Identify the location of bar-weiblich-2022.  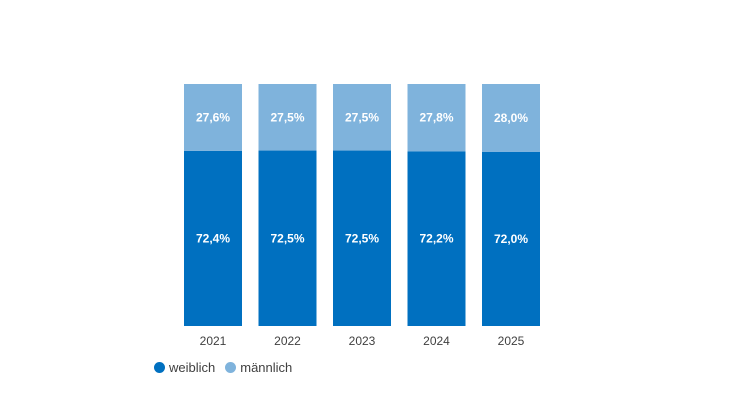
(287, 238).